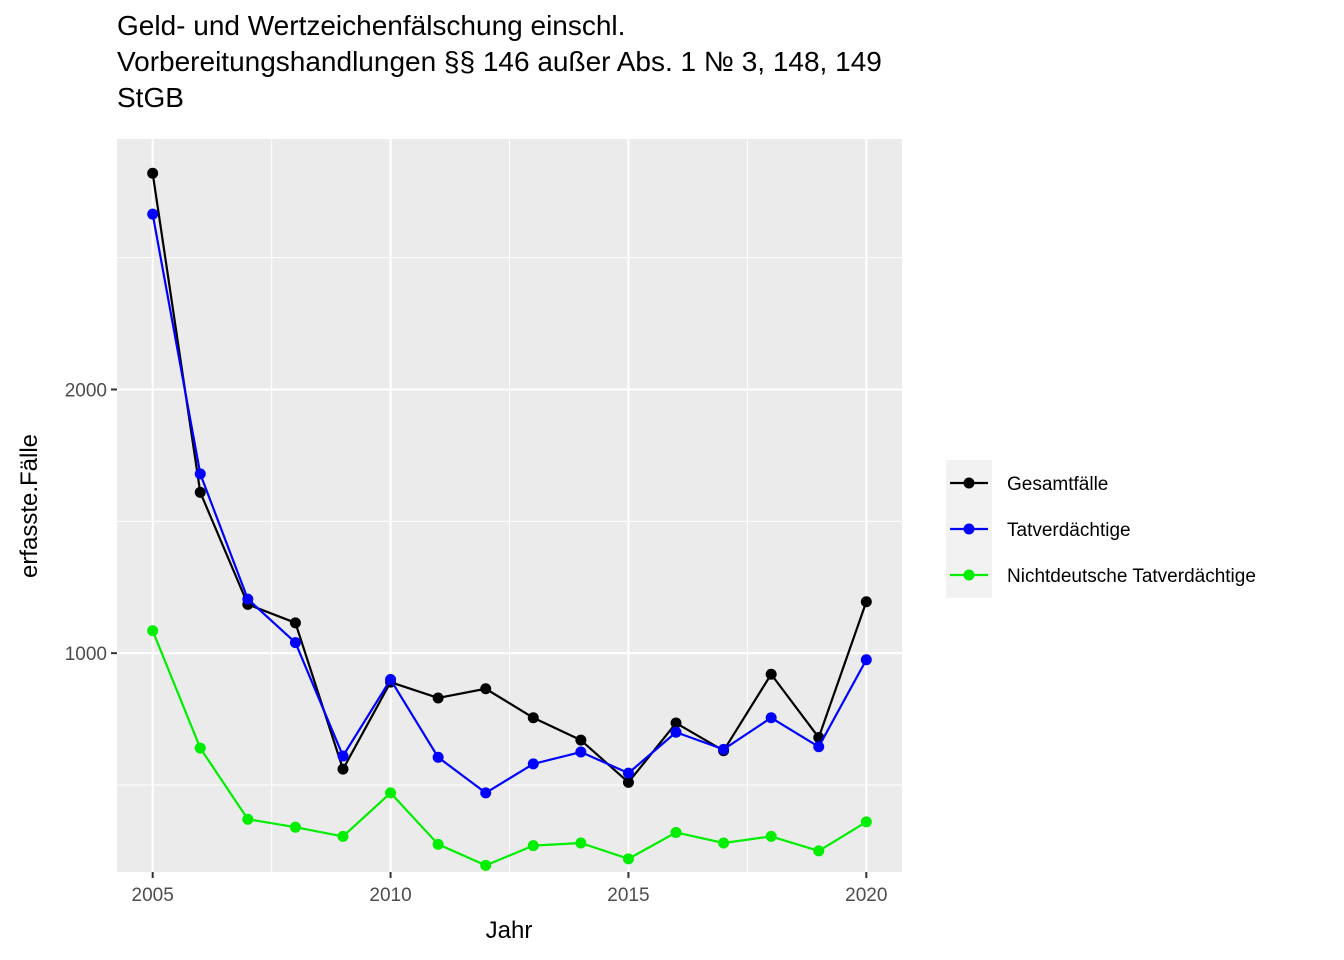 This screenshot has height=960, width=1344. I want to click on legend-label: Gesamtfälle, so click(1057, 484).